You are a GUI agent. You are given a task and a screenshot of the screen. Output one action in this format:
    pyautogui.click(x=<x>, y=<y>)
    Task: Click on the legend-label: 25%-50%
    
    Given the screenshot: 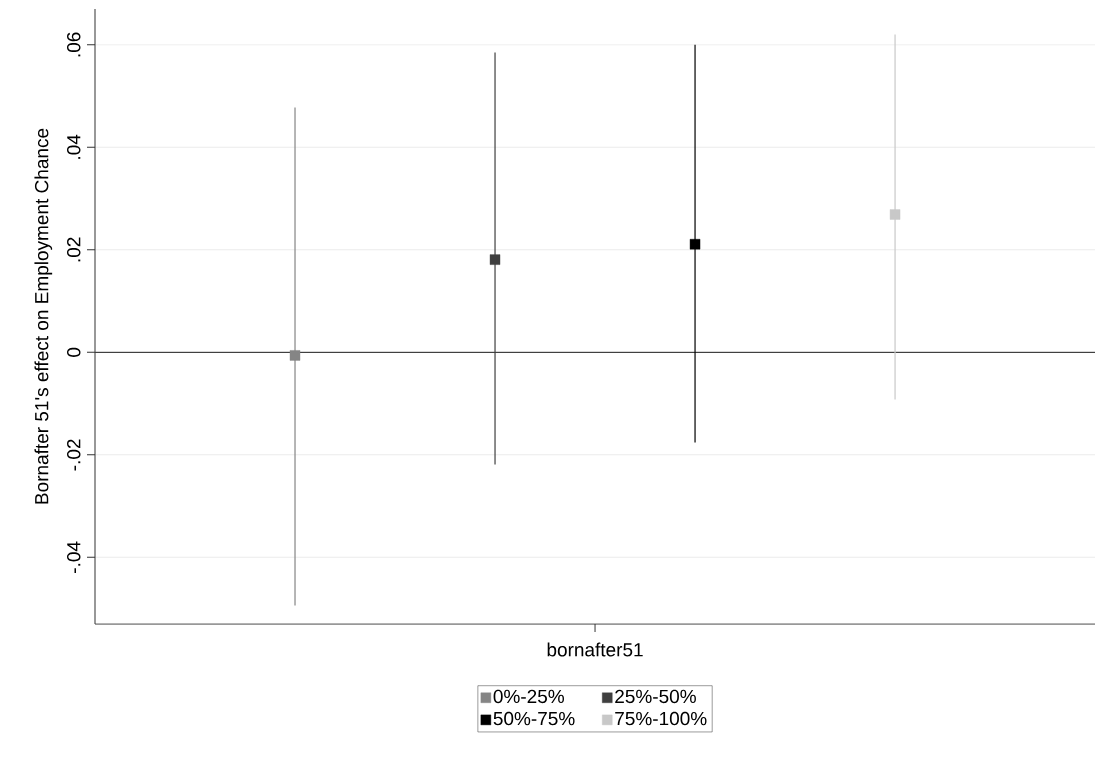 What is the action you would take?
    pyautogui.click(x=655, y=696)
    